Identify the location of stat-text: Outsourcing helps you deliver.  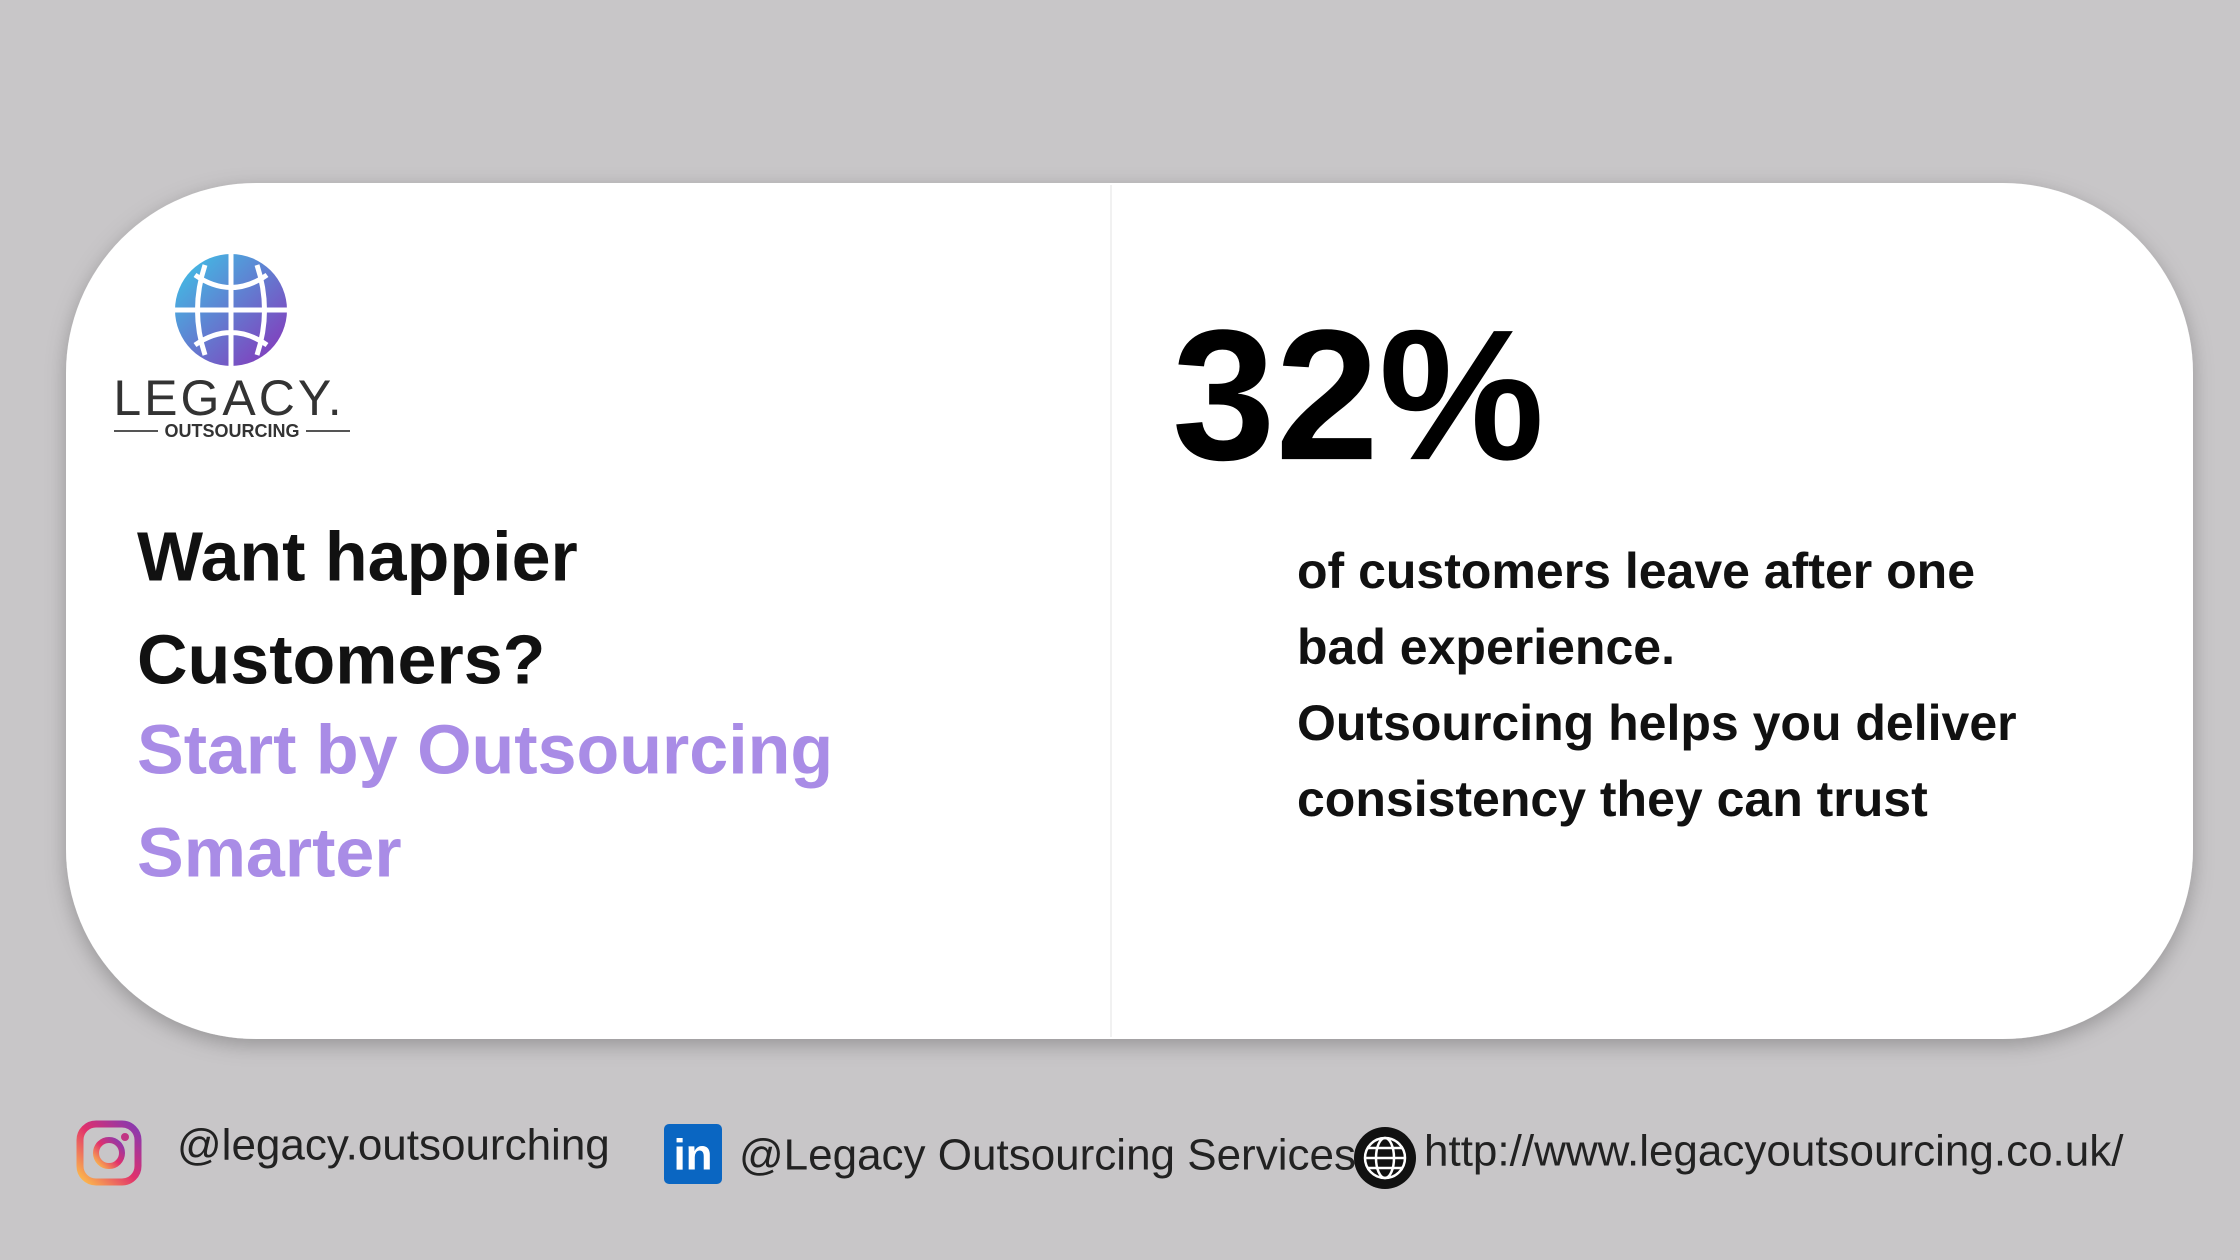
(1657, 723).